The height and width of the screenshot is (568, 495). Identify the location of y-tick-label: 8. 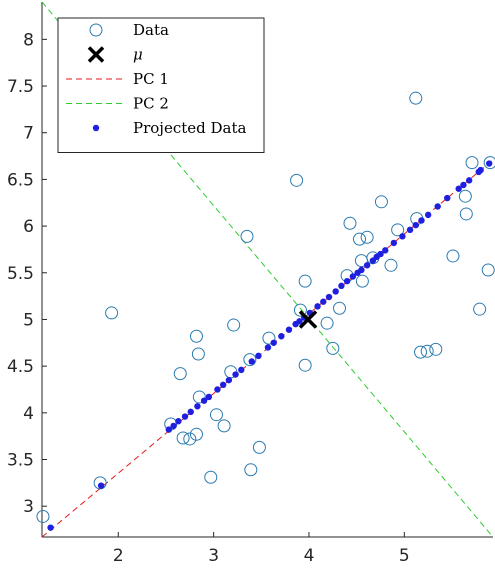
(28, 40).